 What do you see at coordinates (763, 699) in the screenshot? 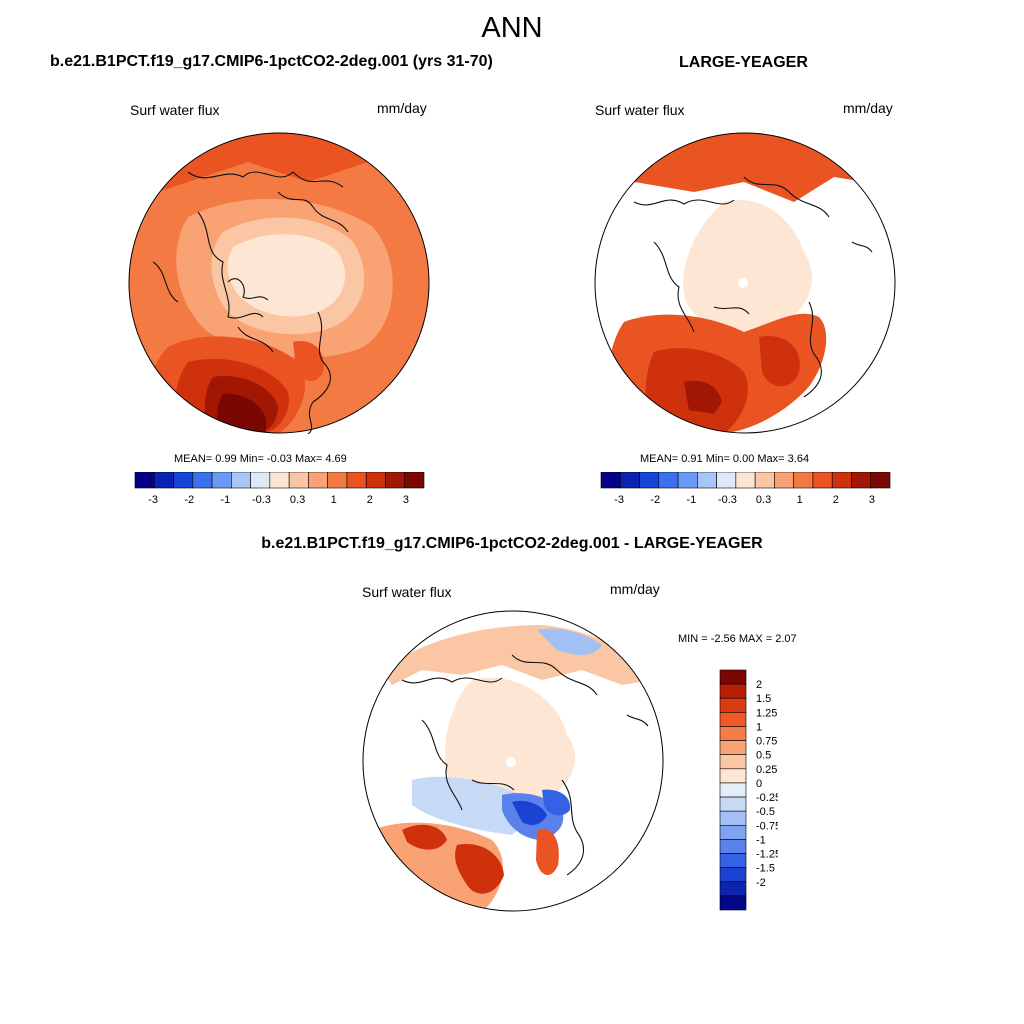
I see `difference-colorbar-tick-label: 1.5` at bounding box center [763, 699].